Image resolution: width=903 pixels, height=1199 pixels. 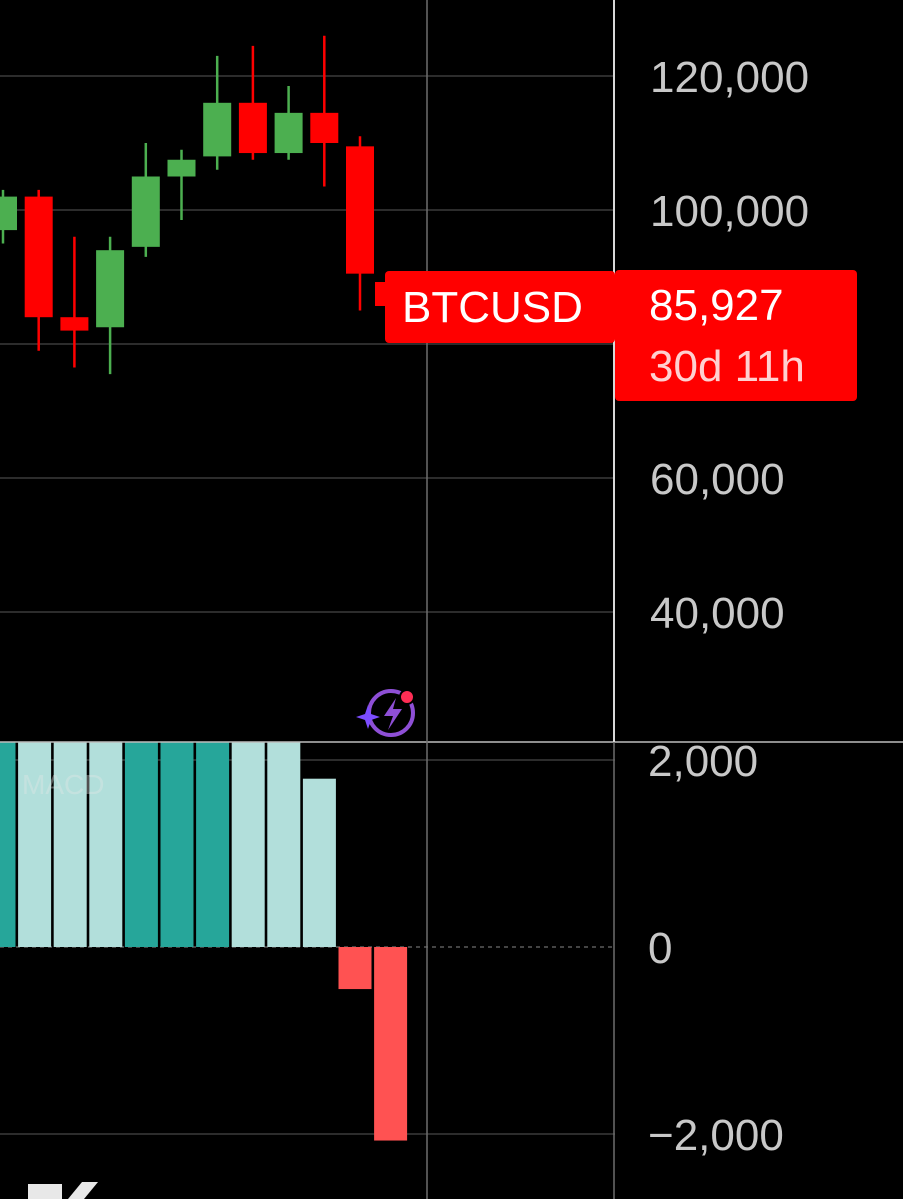 What do you see at coordinates (187, 205) in the screenshot?
I see `candlestick-series` at bounding box center [187, 205].